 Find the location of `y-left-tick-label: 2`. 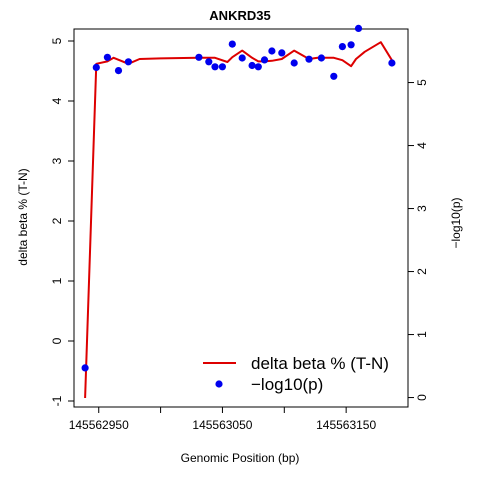

y-left-tick-label: 2 is located at coordinates (57, 220).